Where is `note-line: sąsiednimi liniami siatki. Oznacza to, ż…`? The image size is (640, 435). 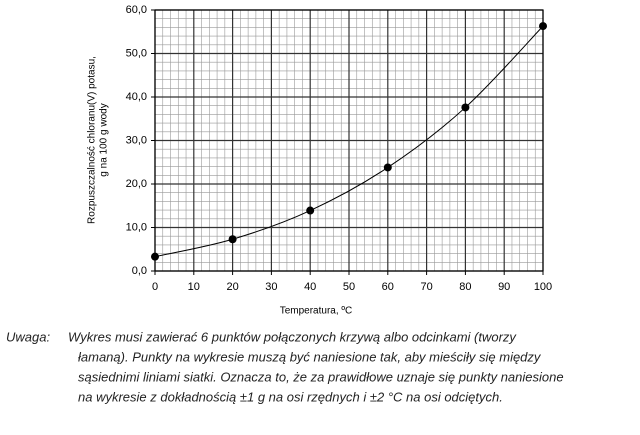
note-line: sąsiednimi liniami siatki. Oznacza to, ż… is located at coordinates (321, 376).